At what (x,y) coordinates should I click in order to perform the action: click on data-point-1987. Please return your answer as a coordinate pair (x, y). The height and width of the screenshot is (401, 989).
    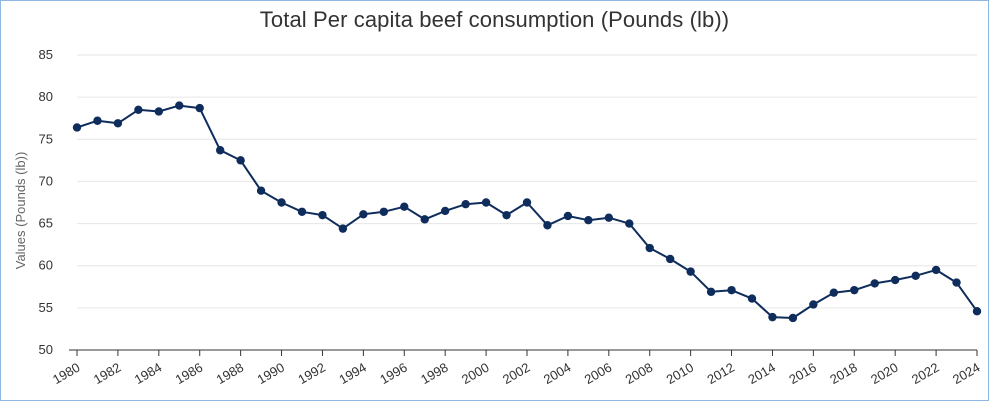
    Looking at the image, I should click on (220, 150).